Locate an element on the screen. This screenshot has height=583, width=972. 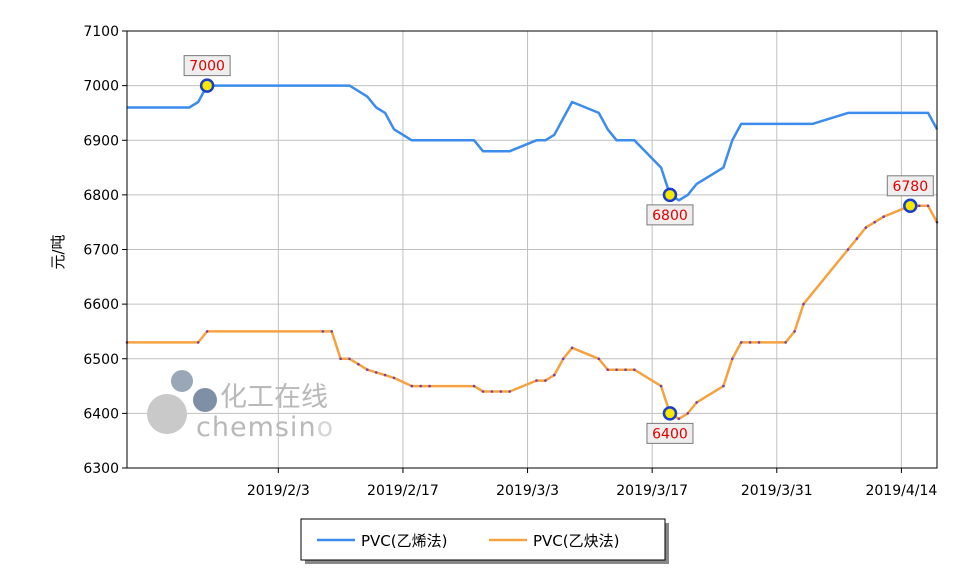
watermark-english-text: chemsino is located at coordinates (265, 427).